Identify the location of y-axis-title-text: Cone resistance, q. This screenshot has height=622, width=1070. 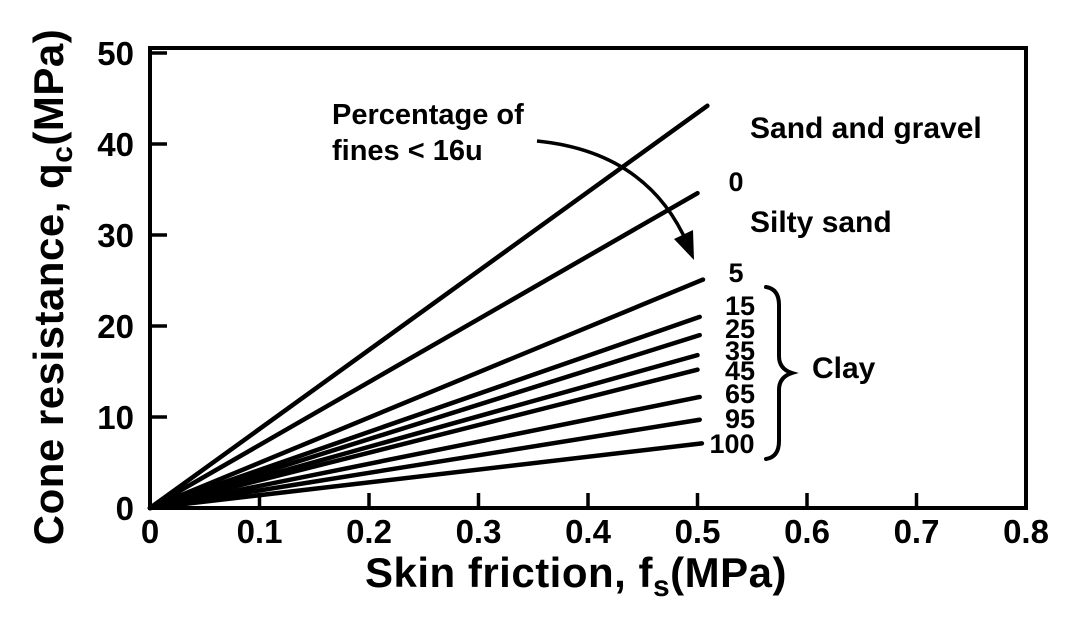
(48, 354).